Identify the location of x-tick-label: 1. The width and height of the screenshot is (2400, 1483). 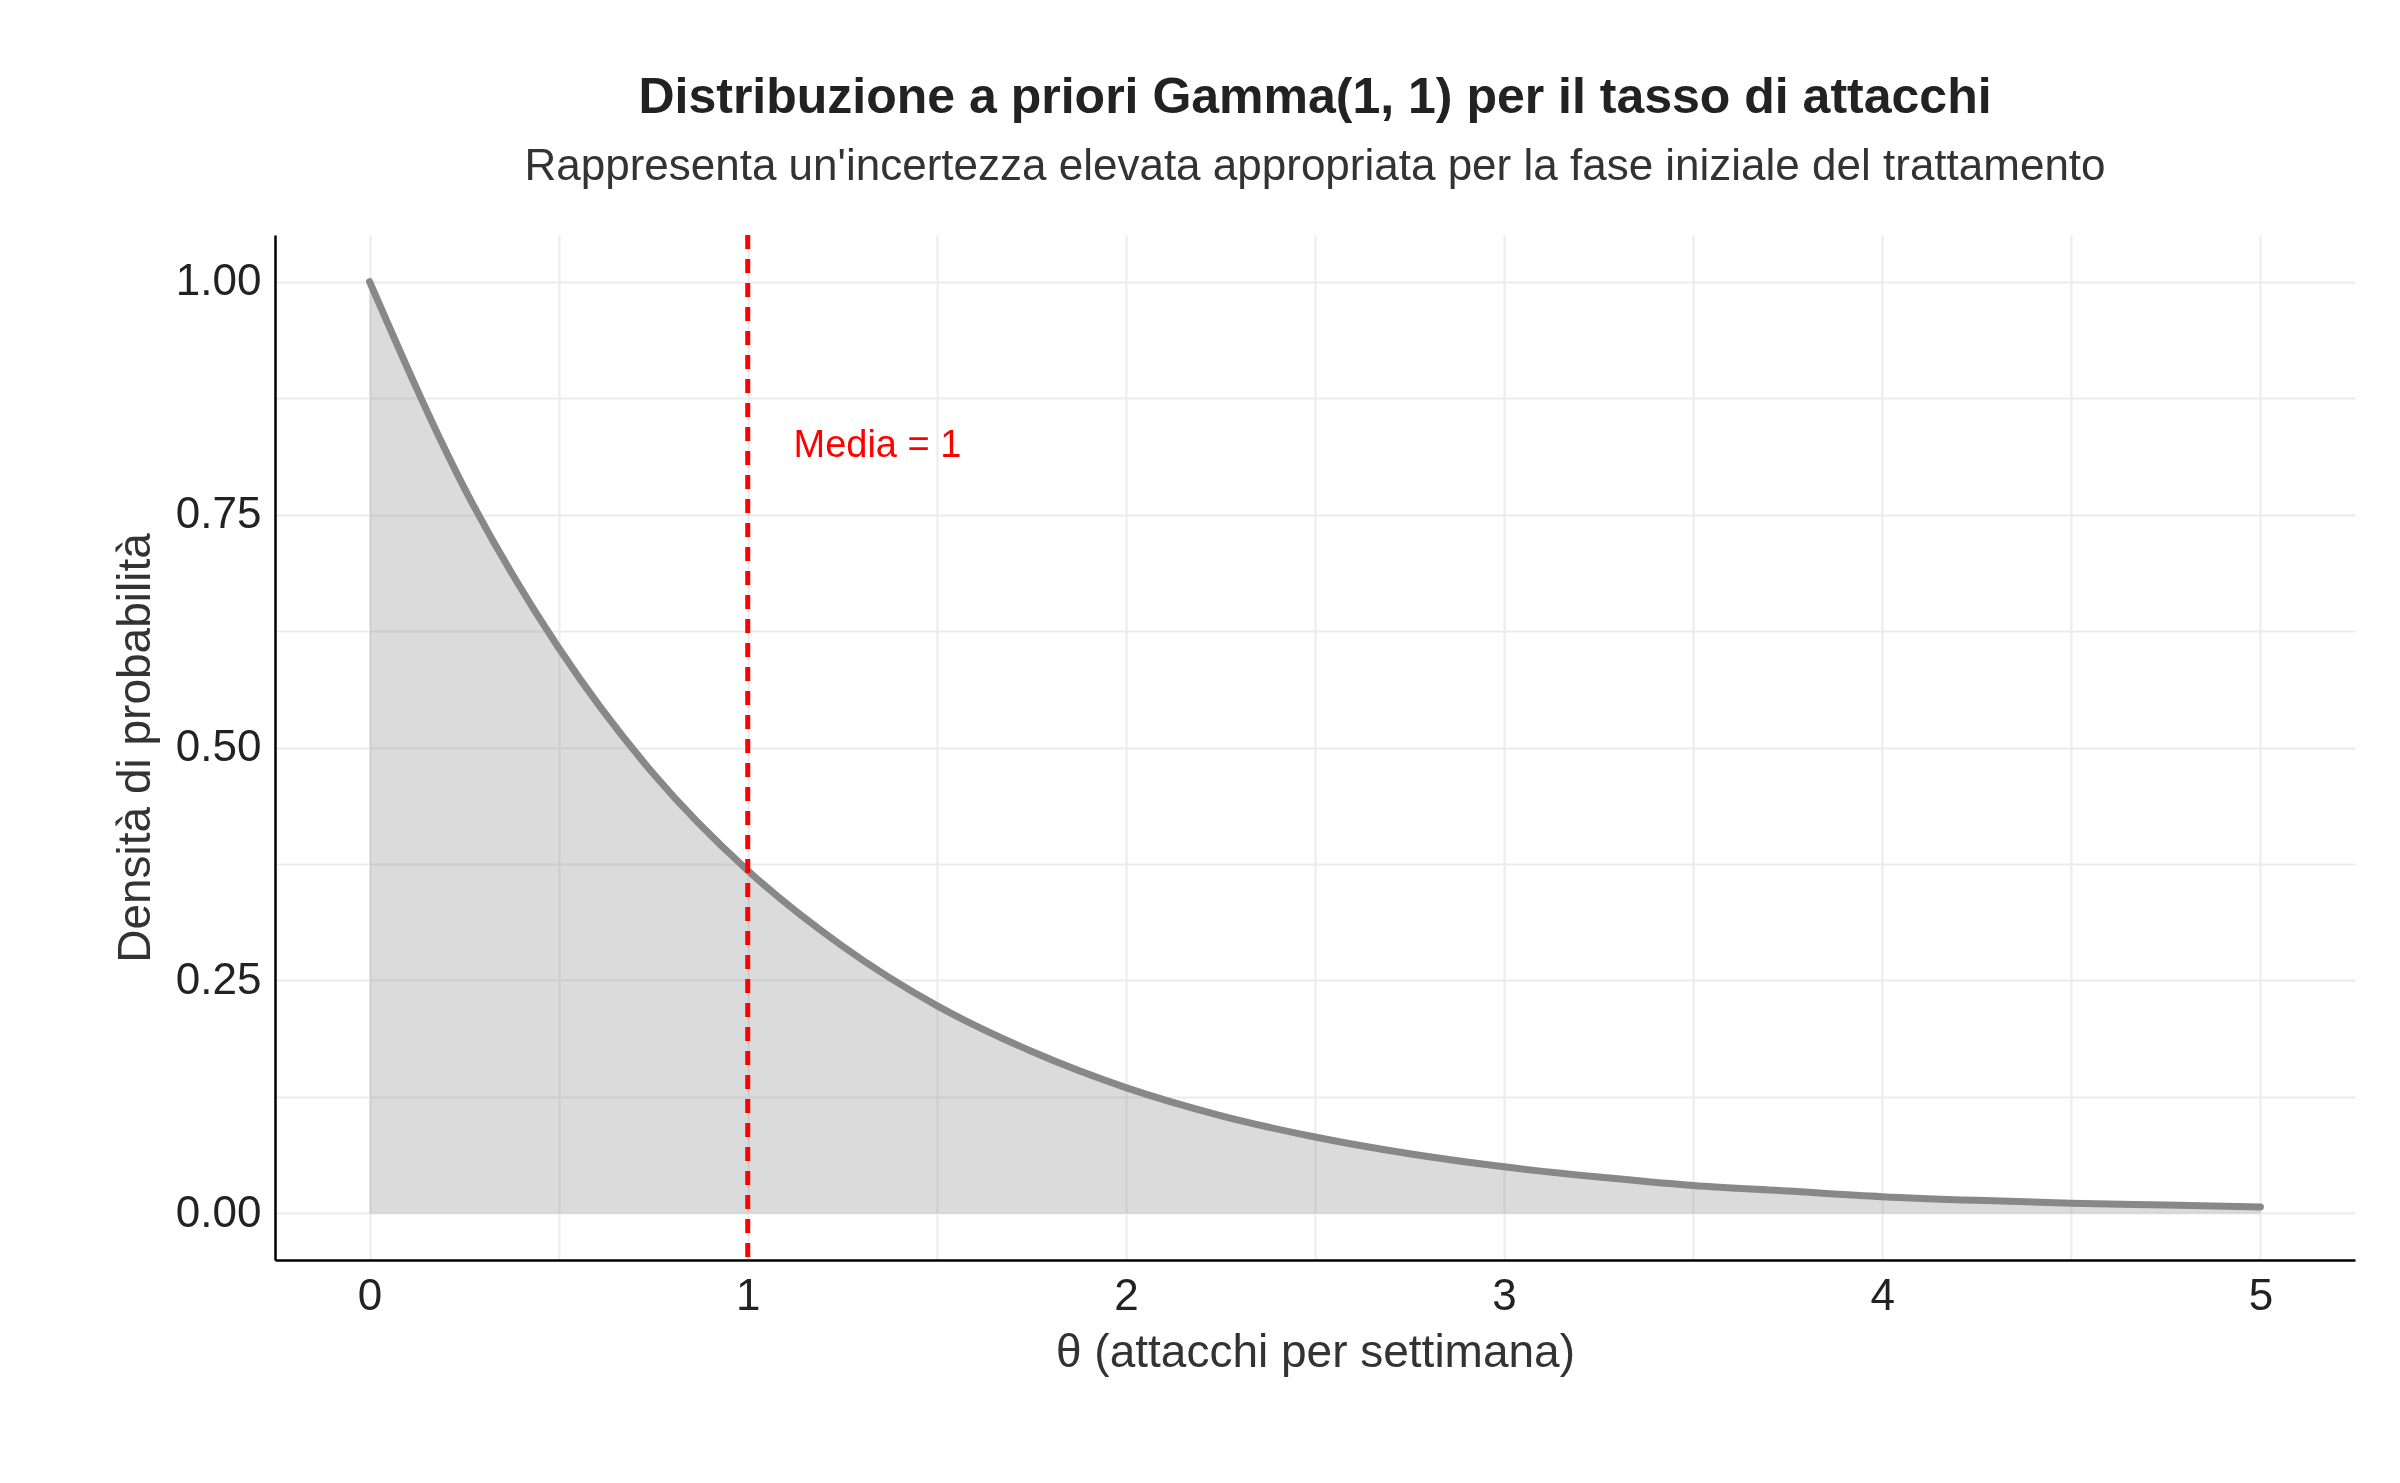
(748, 1294).